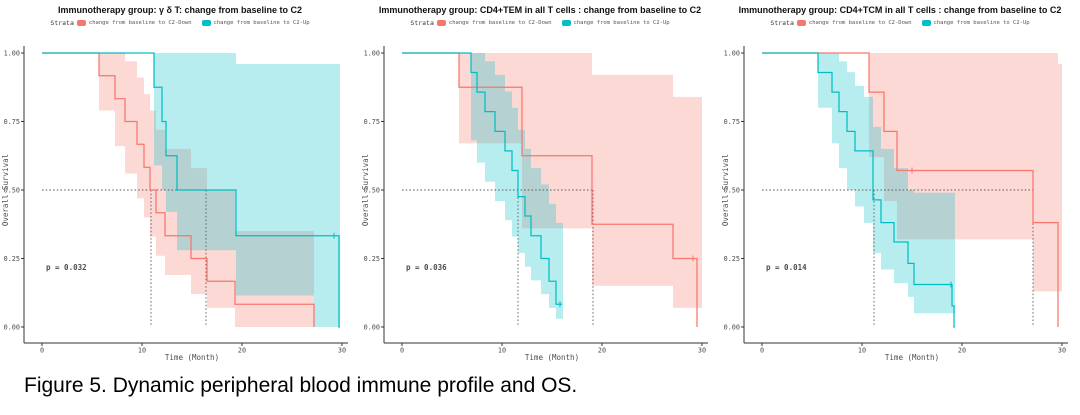  Describe the element at coordinates (426, 267) in the screenshot. I see `p-value-label: p = 0.036` at that location.